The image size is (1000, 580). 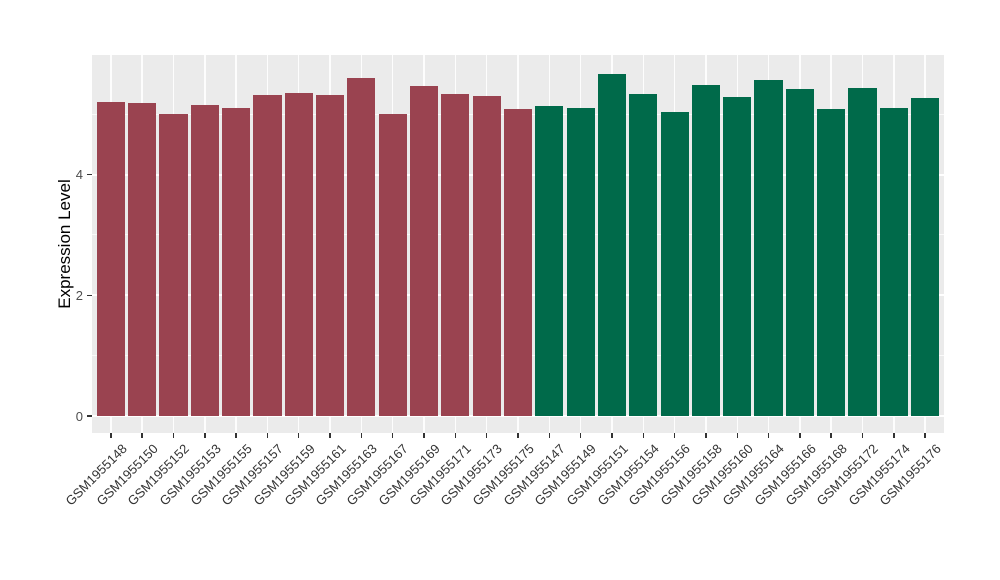 What do you see at coordinates (110, 259) in the screenshot?
I see `bar-GSM1955148` at bounding box center [110, 259].